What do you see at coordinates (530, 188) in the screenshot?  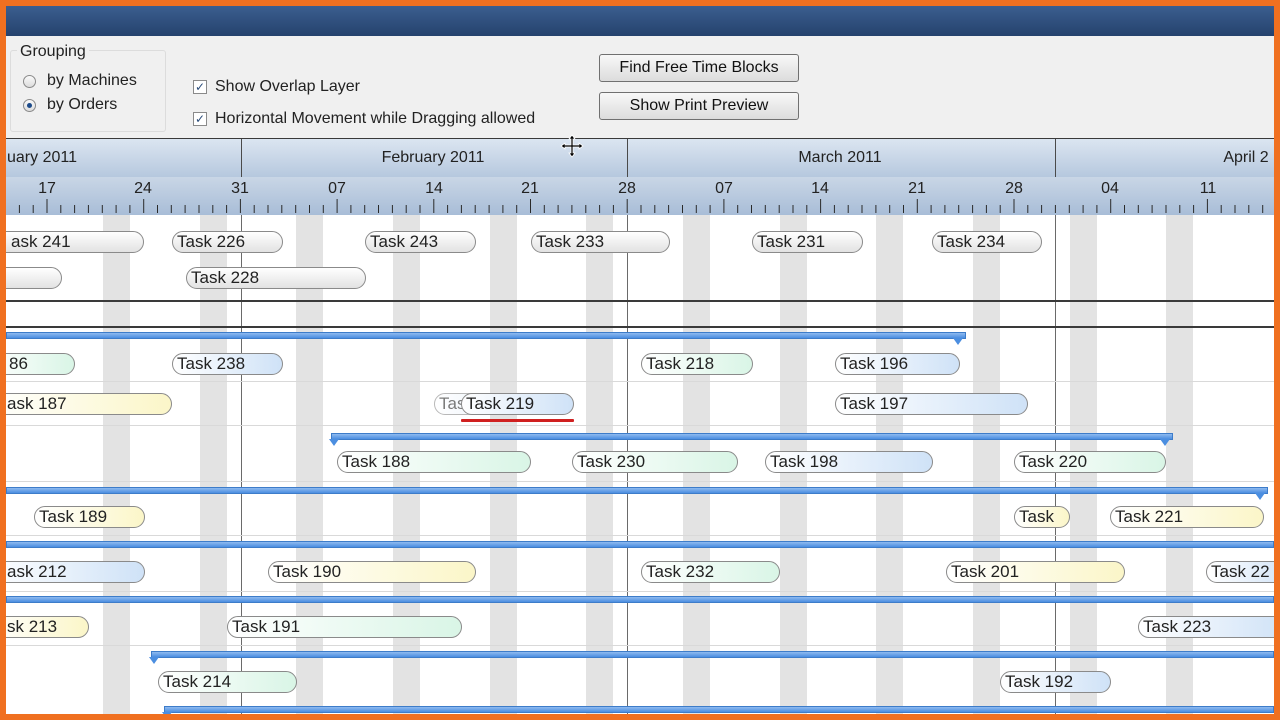 I see `day-label: 21` at bounding box center [530, 188].